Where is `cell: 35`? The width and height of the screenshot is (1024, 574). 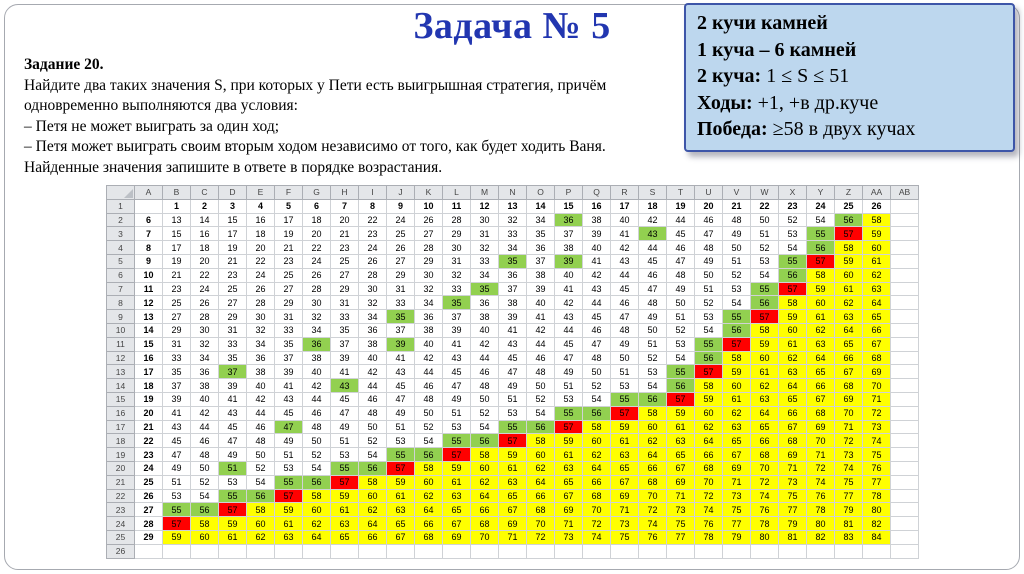
cell: 35 is located at coordinates (400, 316).